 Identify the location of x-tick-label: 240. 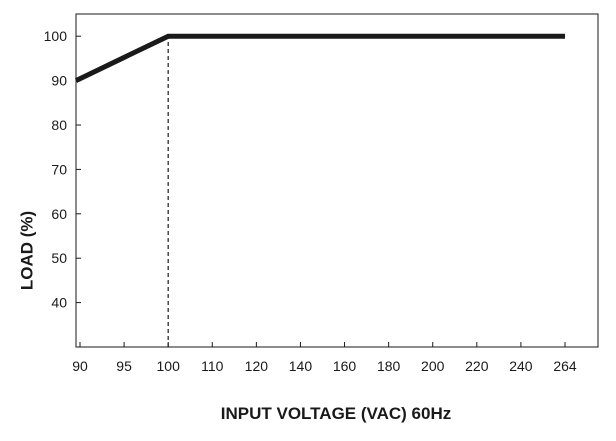
(521, 366).